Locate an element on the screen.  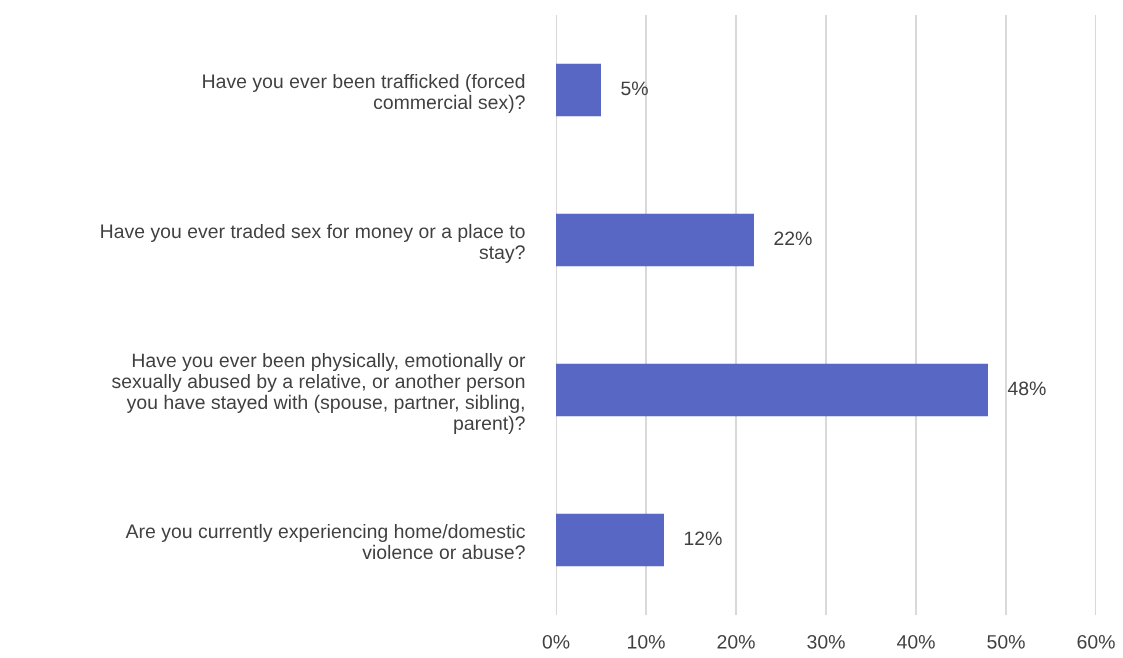
x-tick-label: 30% is located at coordinates (826, 641).